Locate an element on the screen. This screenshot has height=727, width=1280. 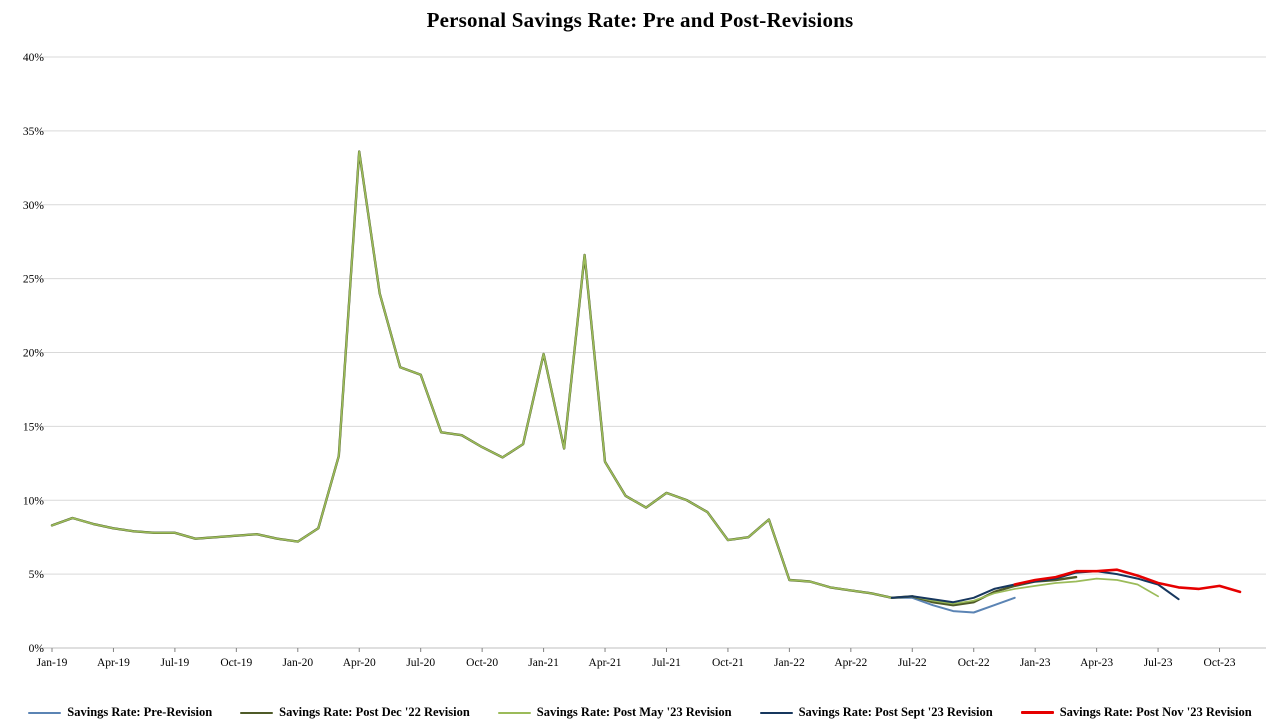
x-tick-label: Jul-21 is located at coordinates (666, 663).